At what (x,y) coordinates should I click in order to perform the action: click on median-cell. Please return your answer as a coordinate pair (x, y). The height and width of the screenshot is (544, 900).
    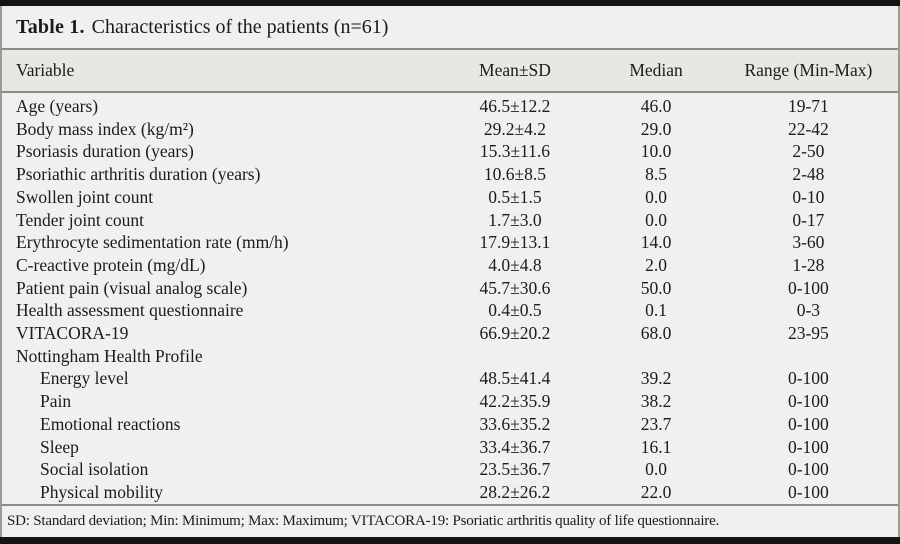
    Looking at the image, I should click on (655, 356).